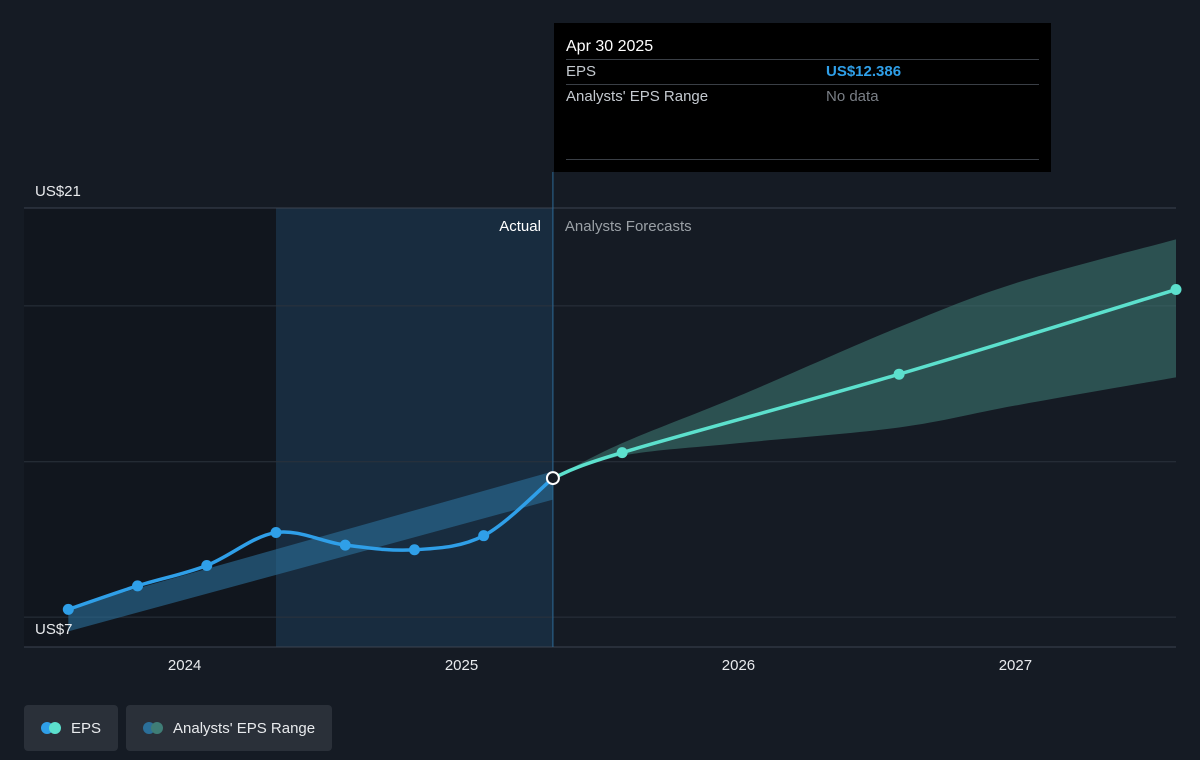 Image resolution: width=1200 pixels, height=760 pixels. What do you see at coordinates (520, 226) in the screenshot?
I see `actual-section-label: Actual` at bounding box center [520, 226].